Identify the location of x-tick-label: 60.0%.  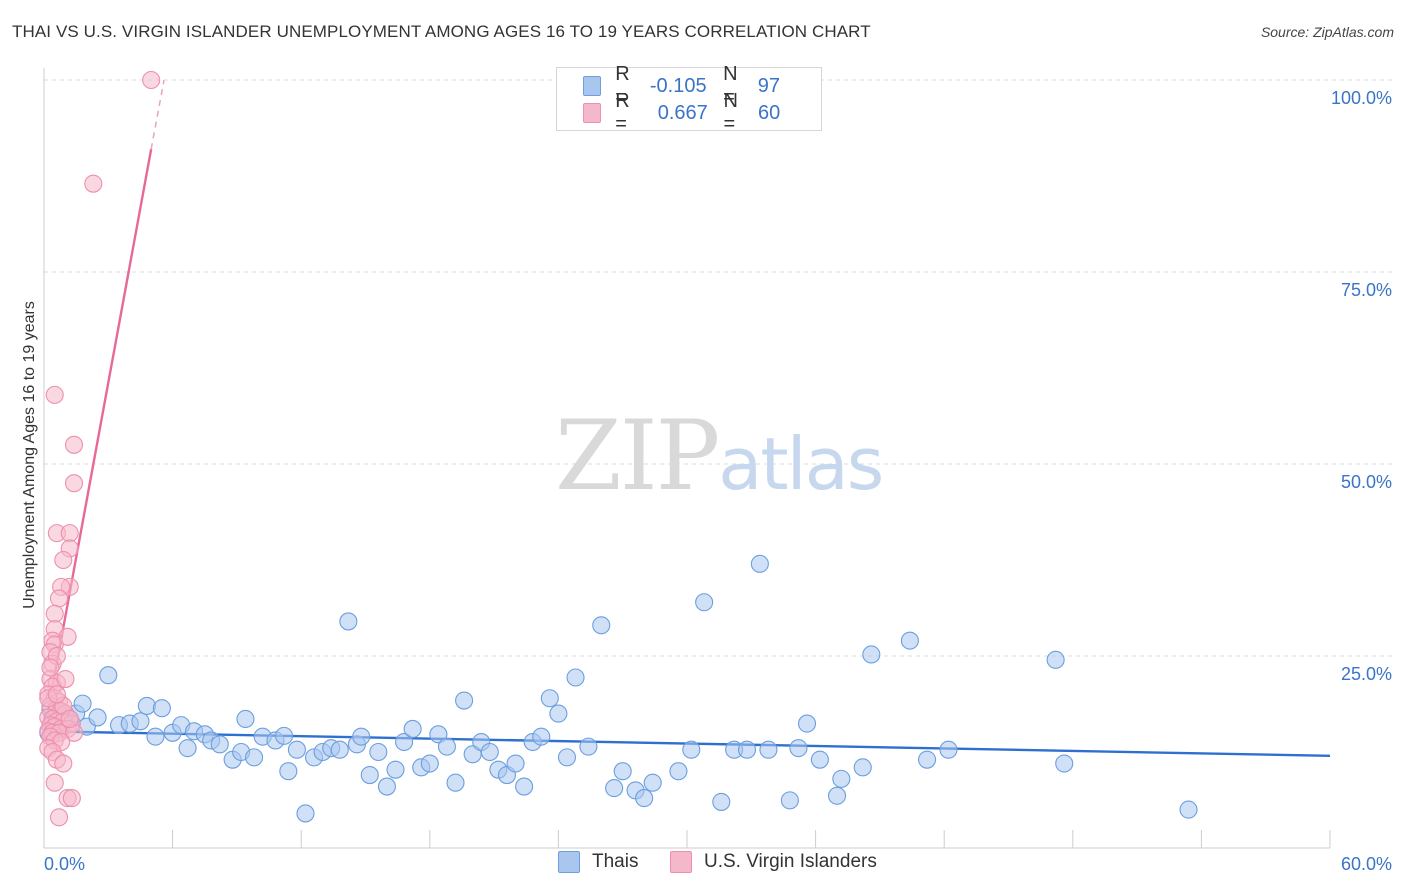
(1366, 864).